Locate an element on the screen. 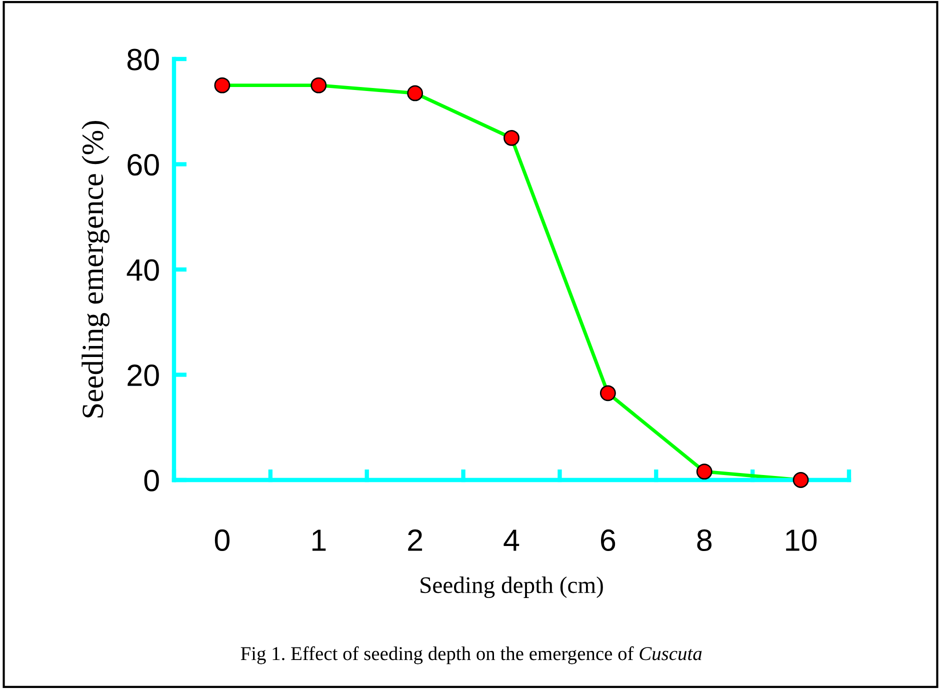  x-tick-label: 1 is located at coordinates (319, 540).